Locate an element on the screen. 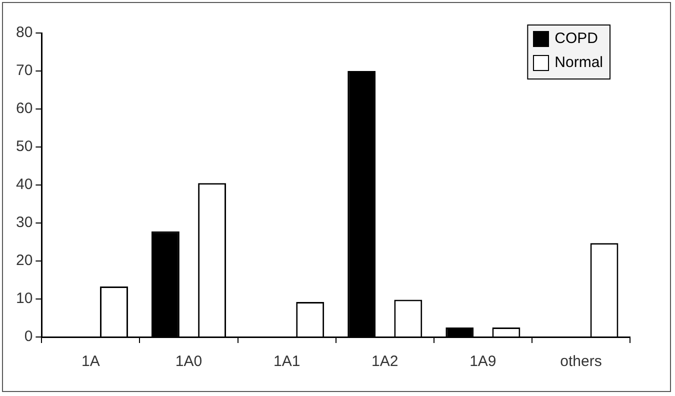 The height and width of the screenshot is (396, 675). x-tick-label: others is located at coordinates (581, 361).